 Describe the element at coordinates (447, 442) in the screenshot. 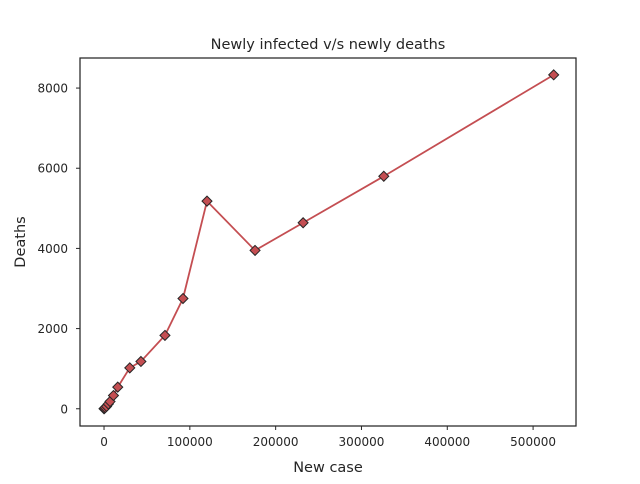

I see `x-tick-label: 400000` at that location.